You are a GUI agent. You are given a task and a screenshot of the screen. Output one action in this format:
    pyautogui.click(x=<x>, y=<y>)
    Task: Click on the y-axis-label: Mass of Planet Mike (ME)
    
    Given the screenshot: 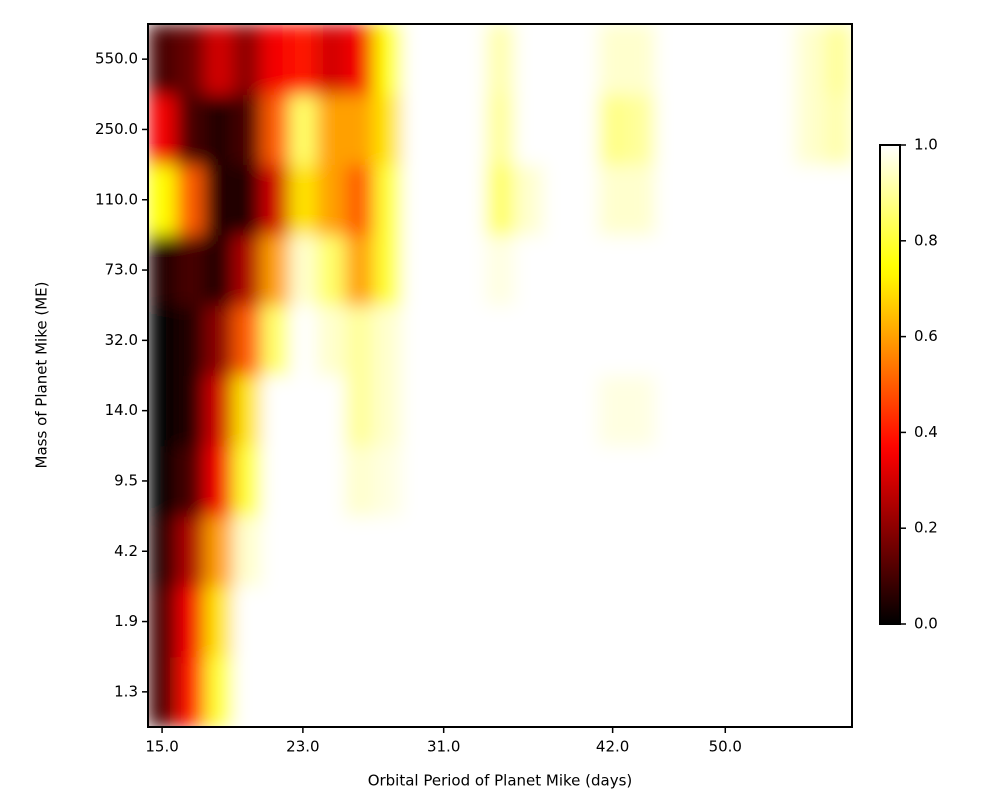 What is the action you would take?
    pyautogui.click(x=42, y=375)
    